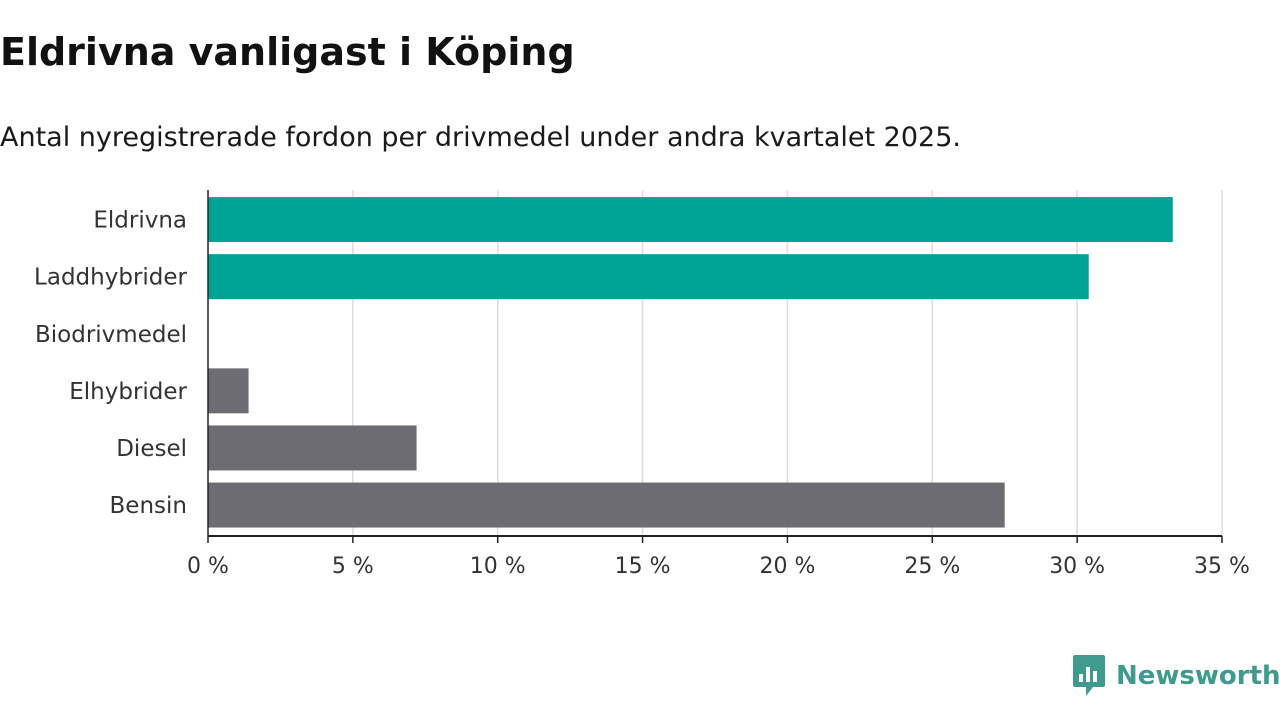 The image size is (1280, 720). I want to click on x-tick-label: 15 %, so click(643, 566).